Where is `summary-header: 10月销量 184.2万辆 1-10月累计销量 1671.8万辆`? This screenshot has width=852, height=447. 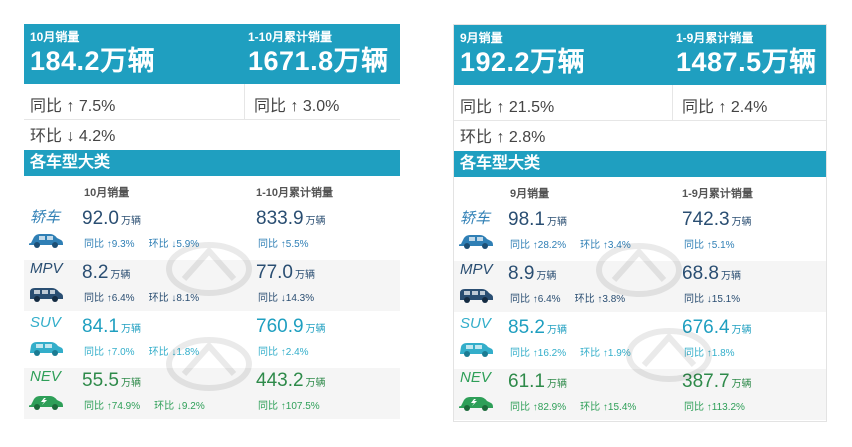
summary-header: 10月销量 184.2万辆 1-10月累计销量 1671.8万辆 is located at coordinates (212, 54).